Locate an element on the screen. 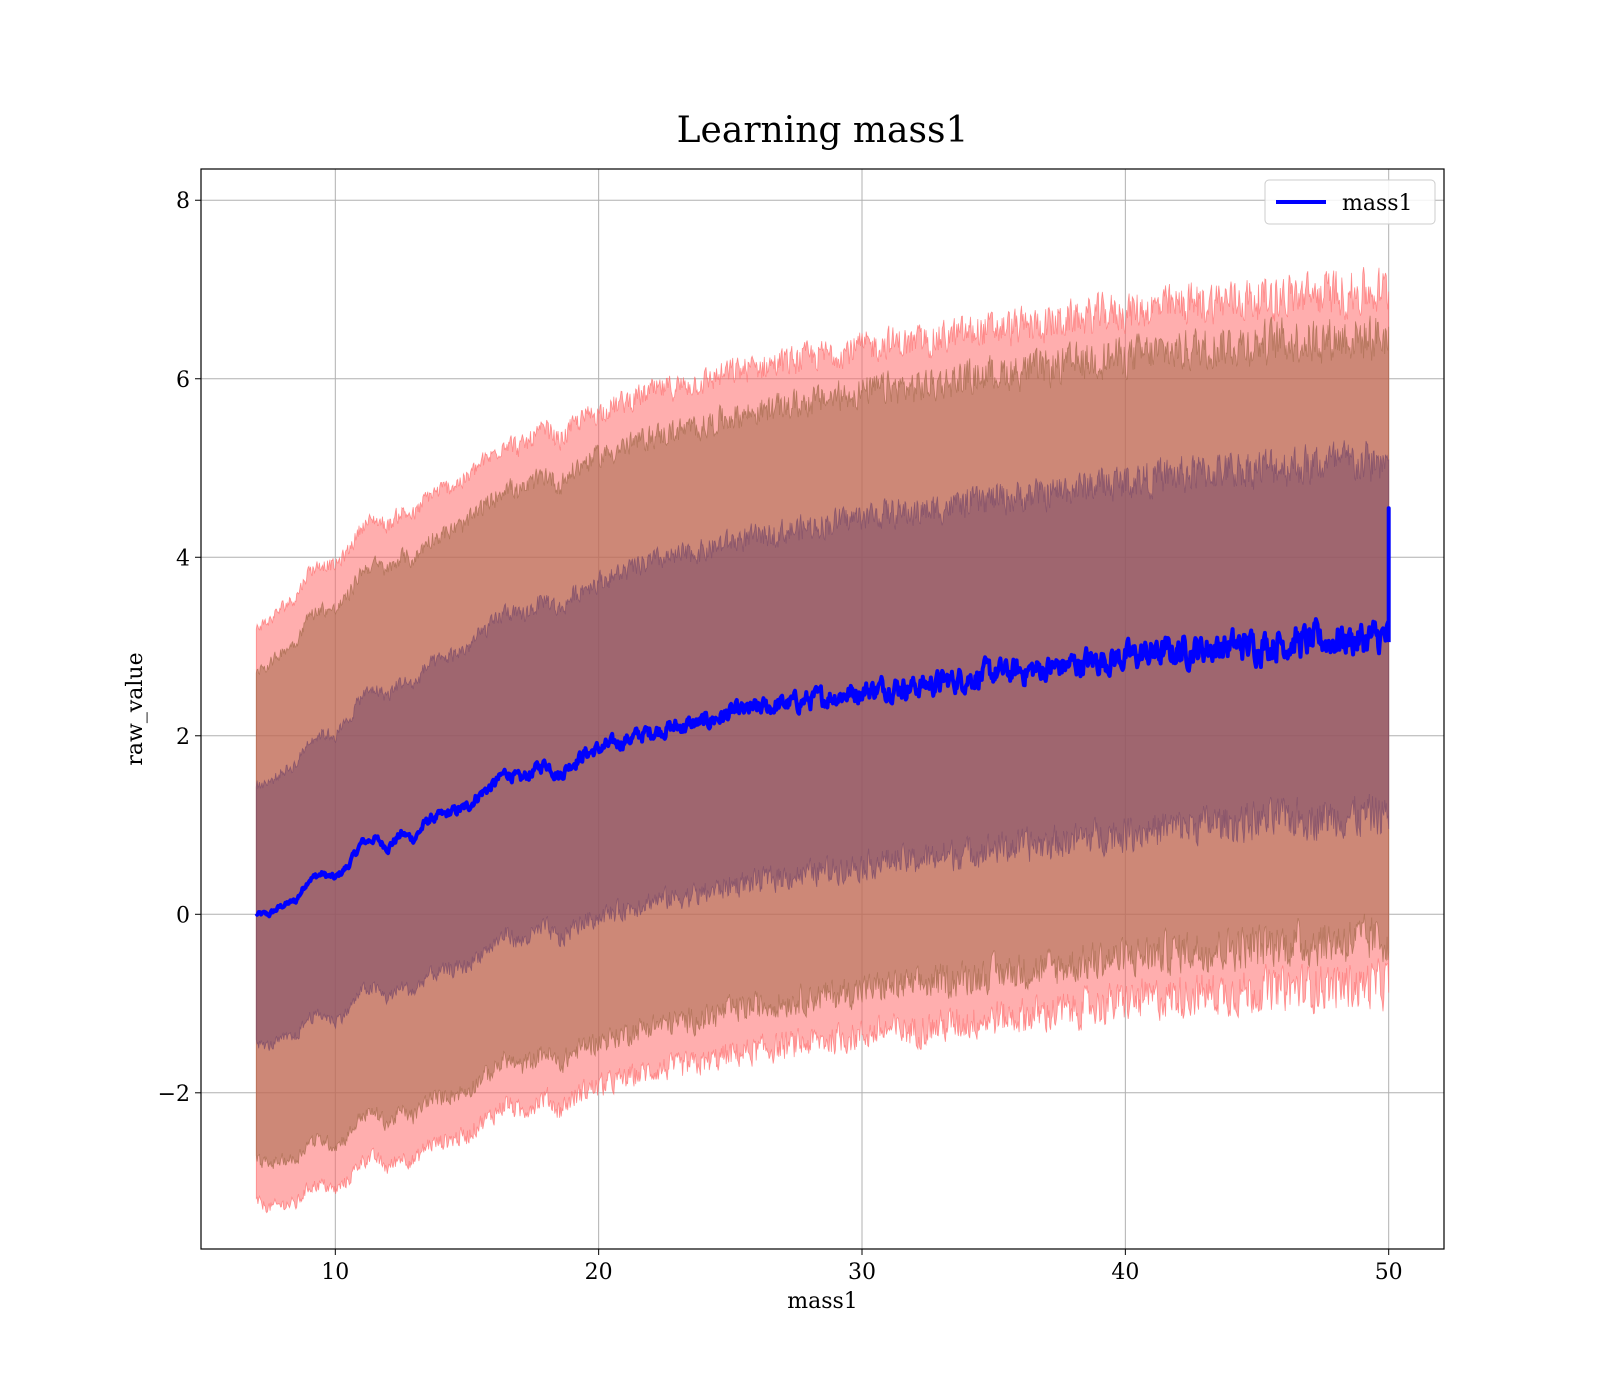  legend-label: mass1 is located at coordinates (1377, 203).